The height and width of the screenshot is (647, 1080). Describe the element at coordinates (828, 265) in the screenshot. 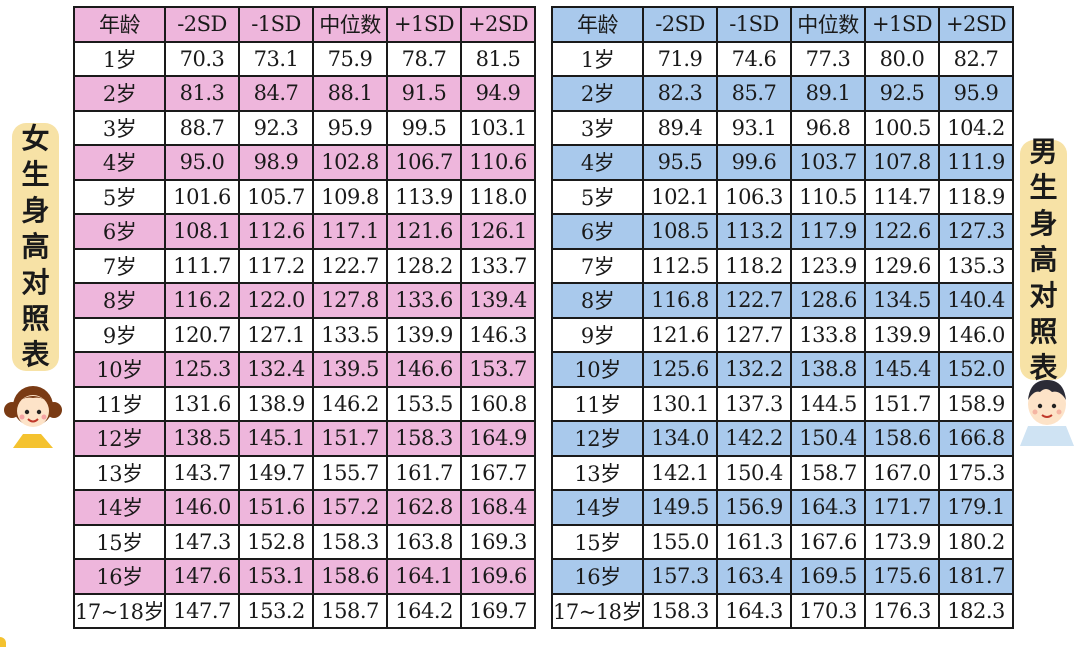

I see `value-cell: 123.9` at that location.